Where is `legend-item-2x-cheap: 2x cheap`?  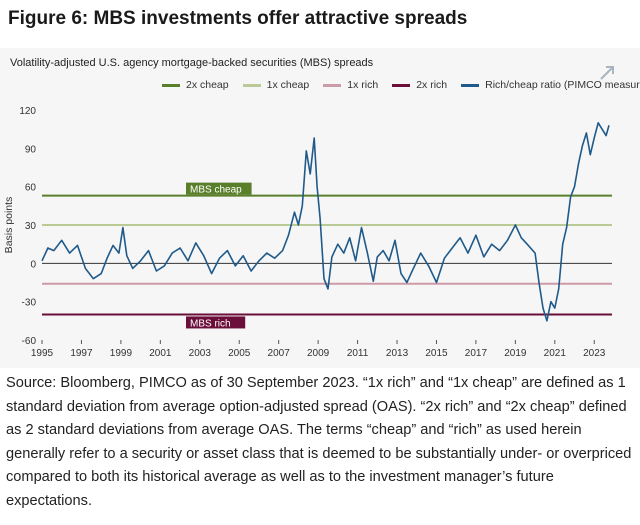
legend-item-2x-cheap: 2x cheap is located at coordinates (195, 85).